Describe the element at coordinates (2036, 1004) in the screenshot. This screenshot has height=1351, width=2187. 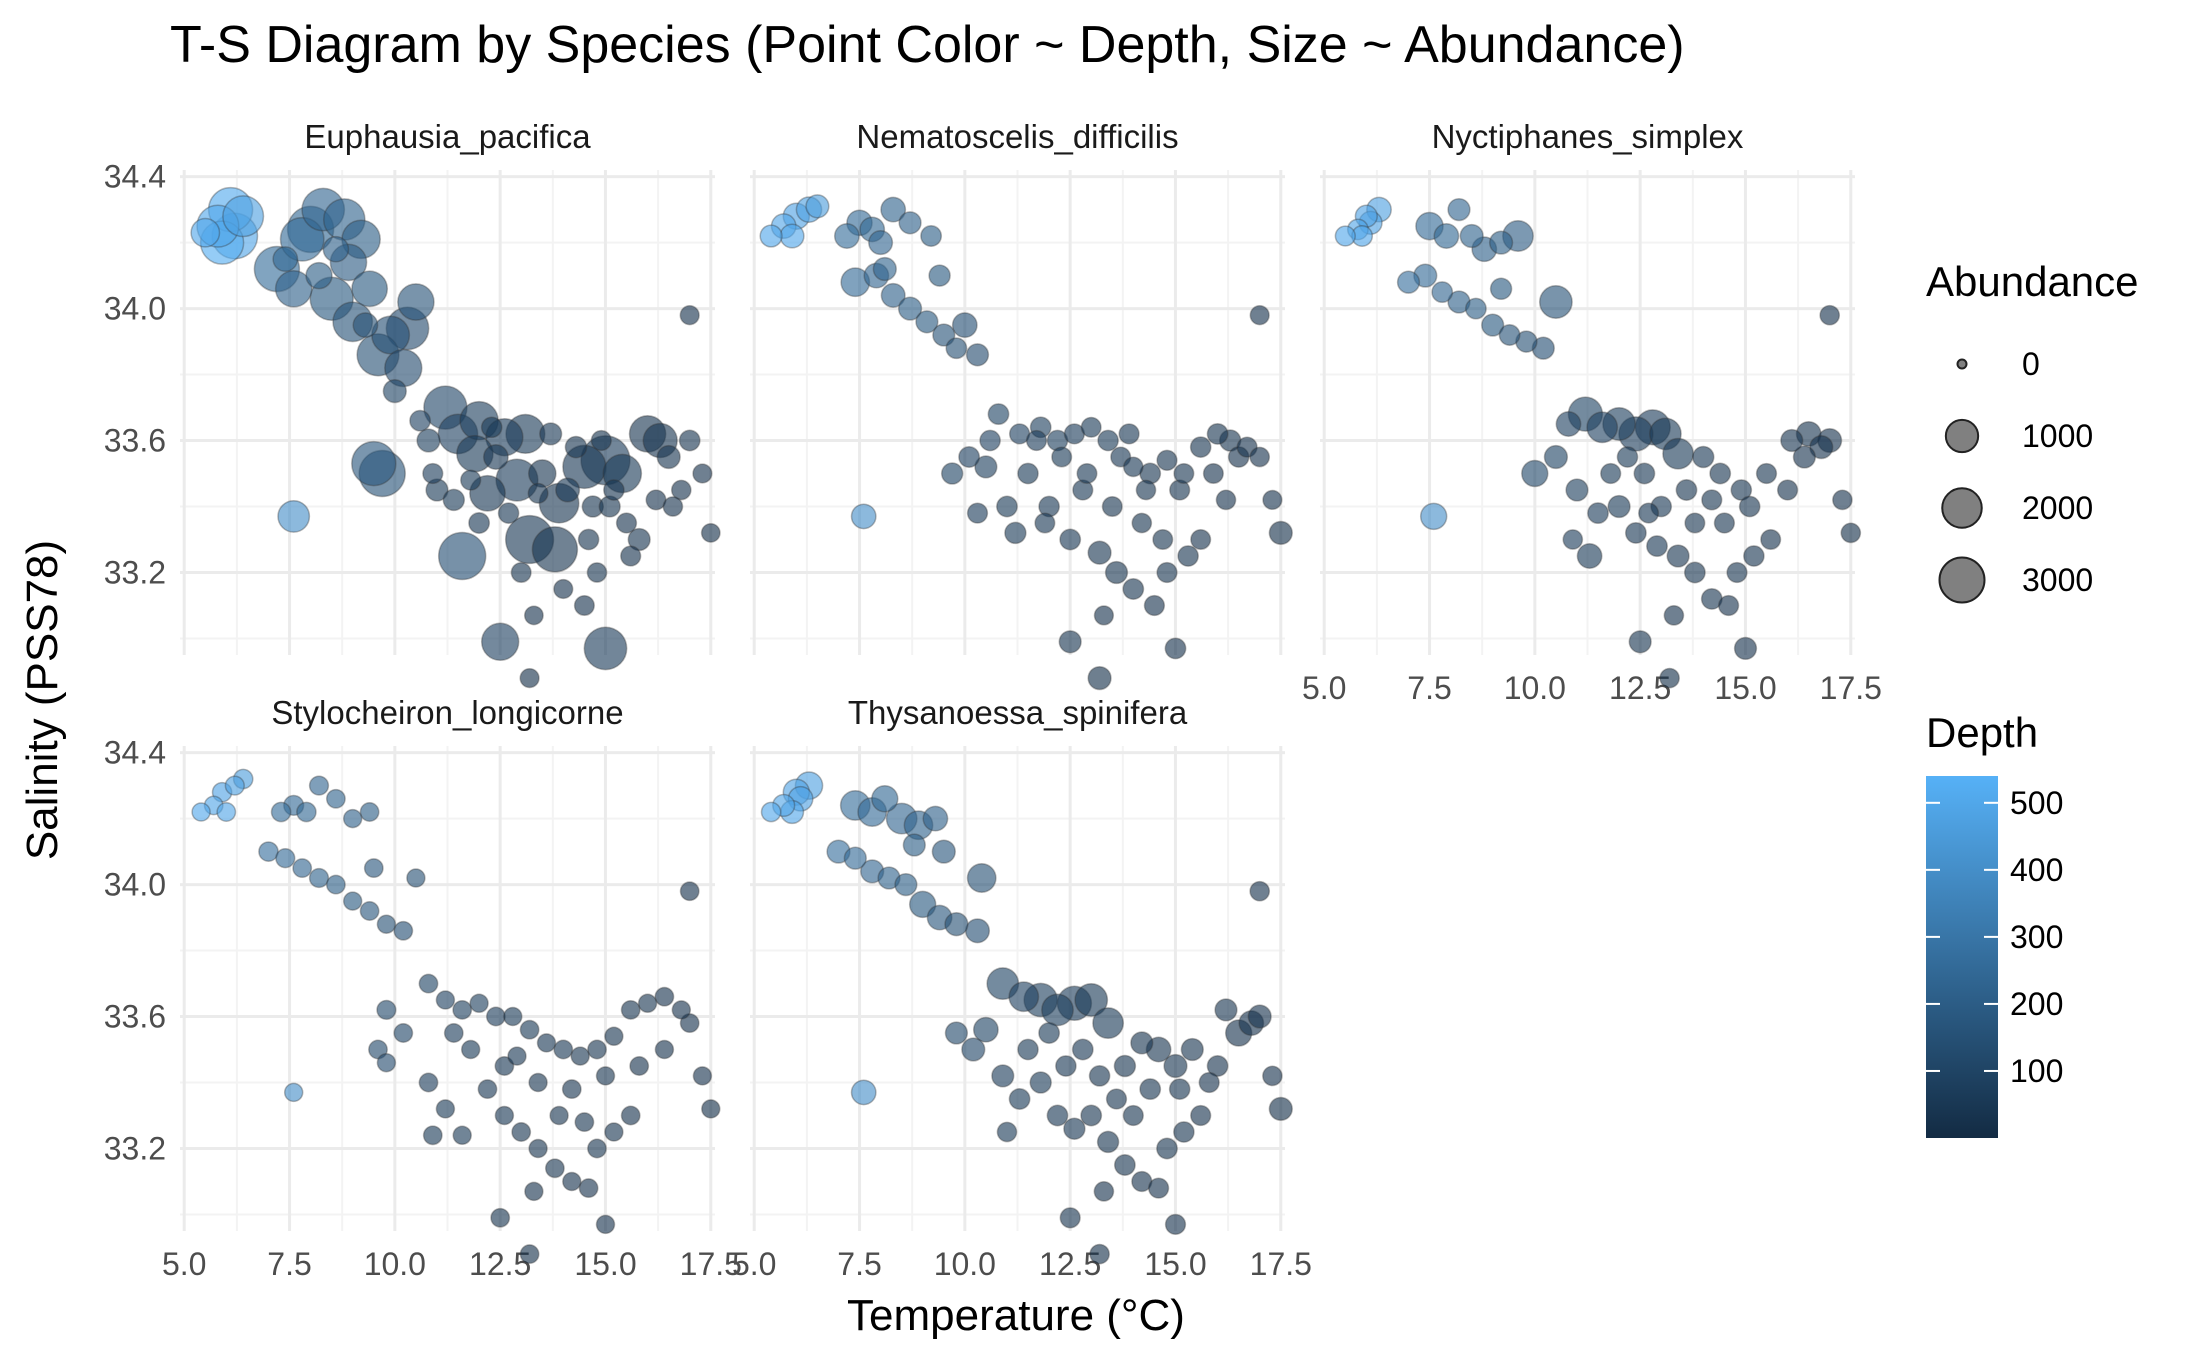
I see `color-legend-label: 200` at that location.